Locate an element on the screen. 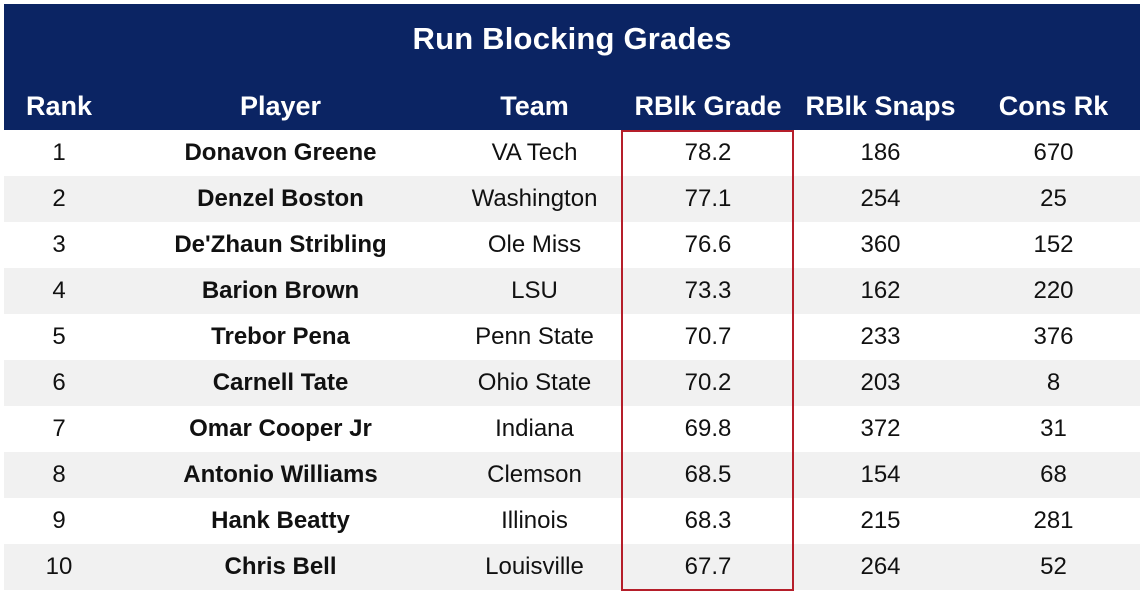  cell-team: VA Tech is located at coordinates (534, 152).